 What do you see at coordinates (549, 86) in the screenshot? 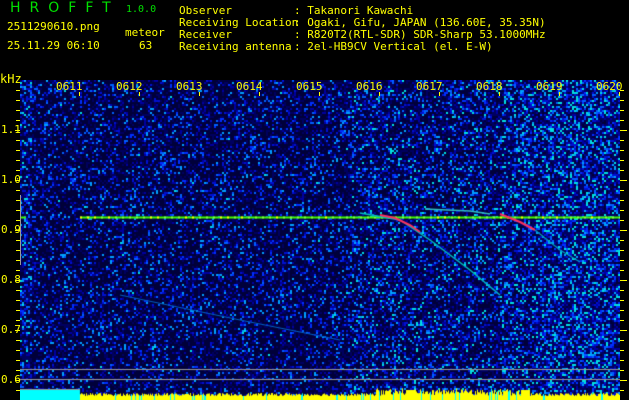
I see `x-tick-label: 0619` at bounding box center [549, 86].